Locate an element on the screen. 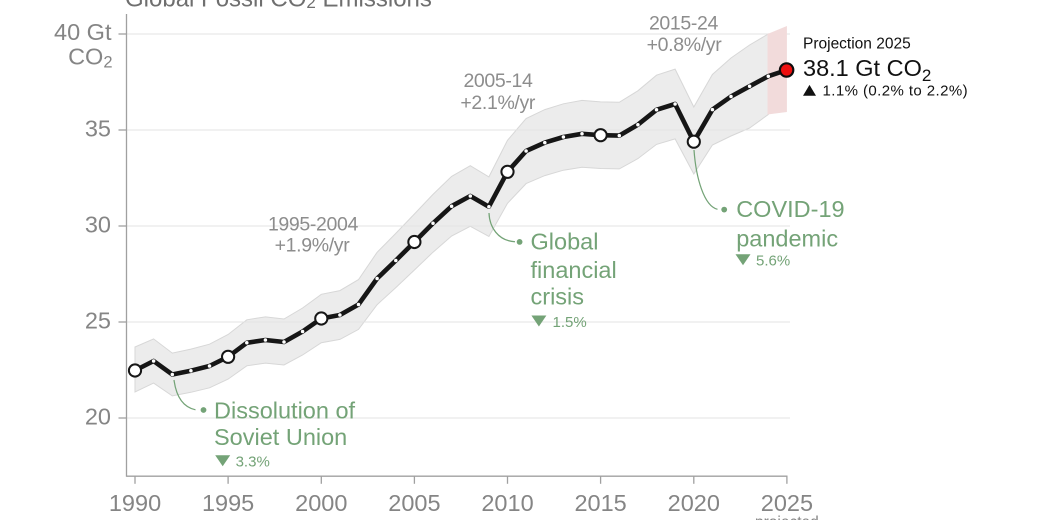 Image resolution: width=1040 pixels, height=520 pixels. svg-text: Global is located at coordinates (565, 242).